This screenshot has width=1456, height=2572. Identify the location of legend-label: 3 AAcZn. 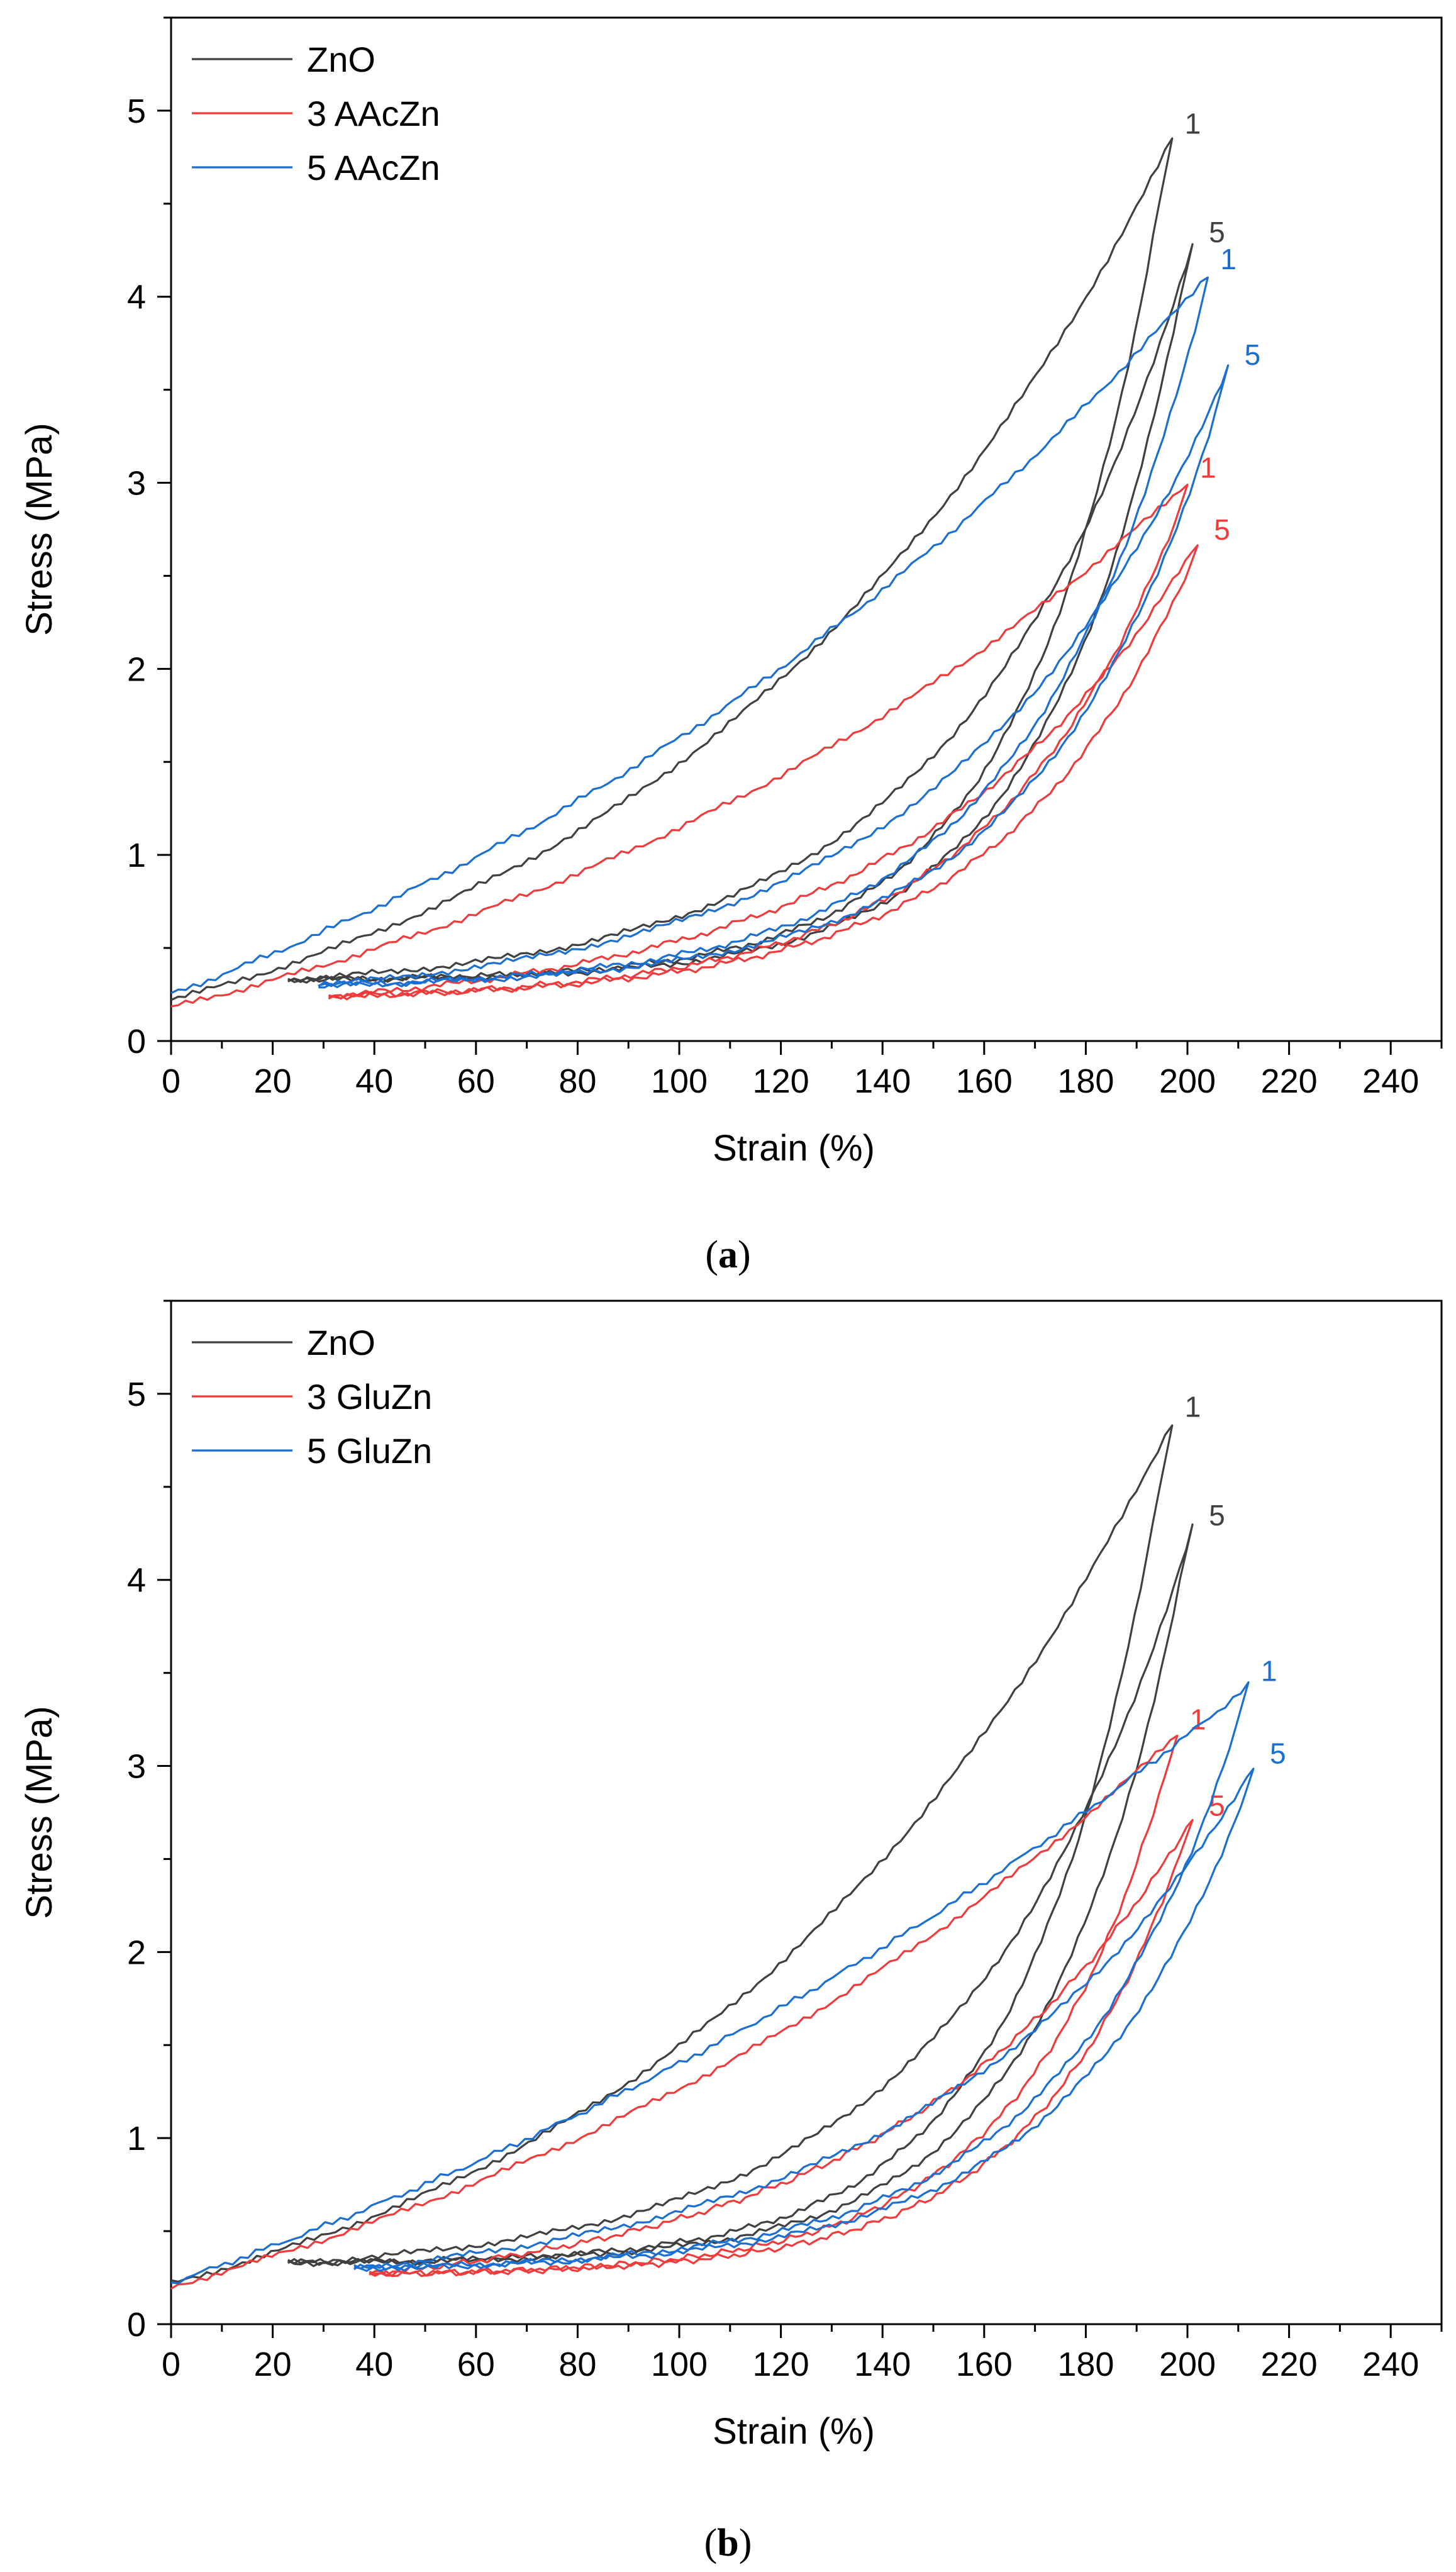
(373, 113).